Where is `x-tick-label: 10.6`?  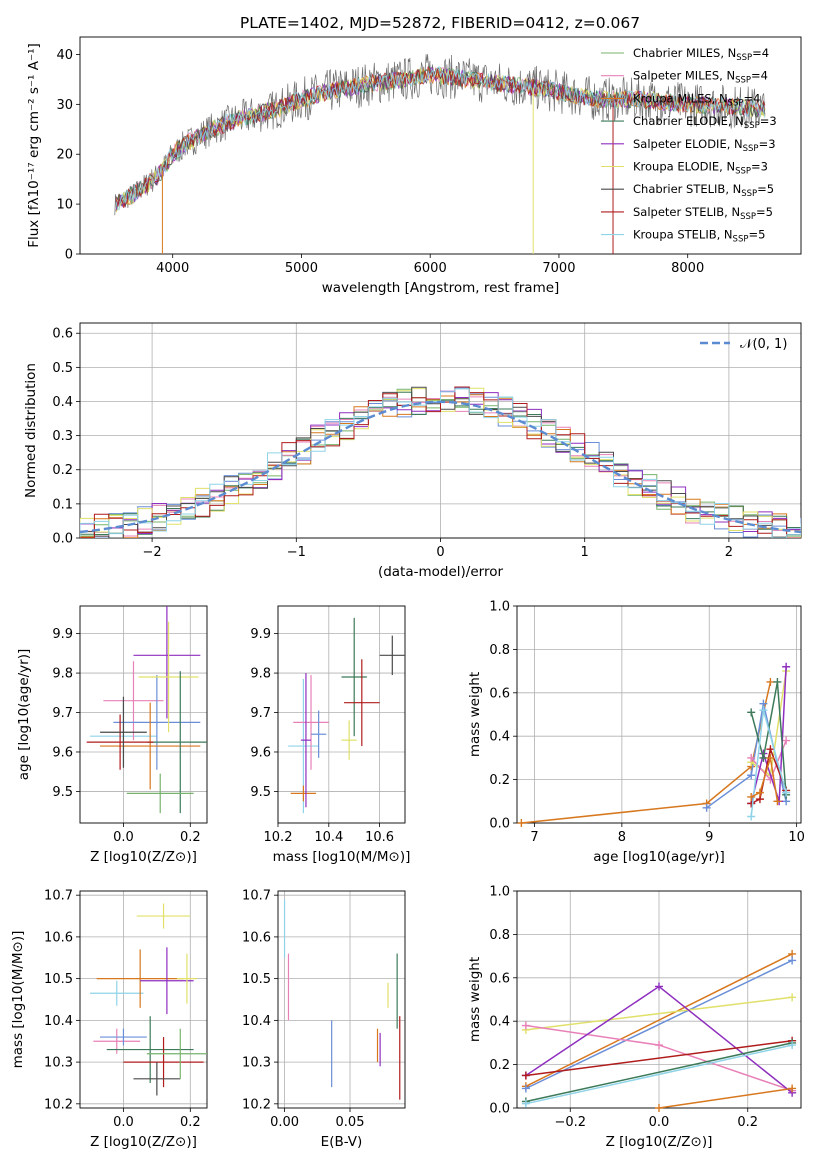
x-tick-label: 10.6 is located at coordinates (379, 837).